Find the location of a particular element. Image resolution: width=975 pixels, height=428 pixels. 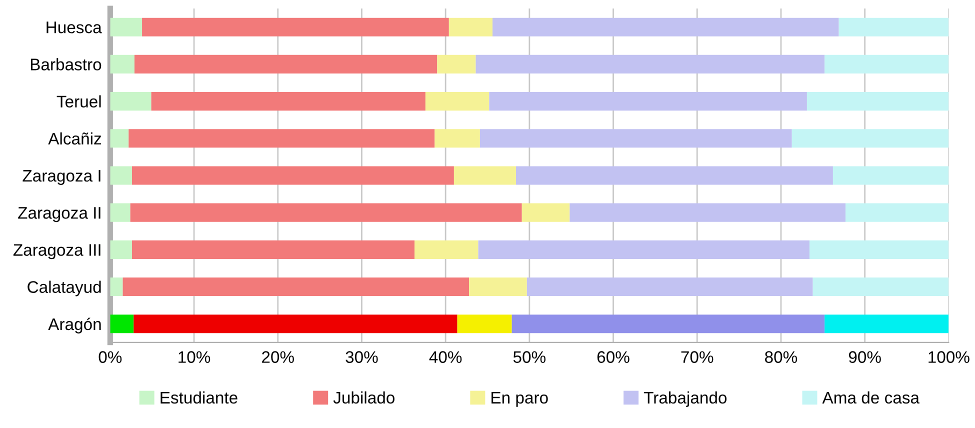

x-tick-label: 40% is located at coordinates (445, 357).